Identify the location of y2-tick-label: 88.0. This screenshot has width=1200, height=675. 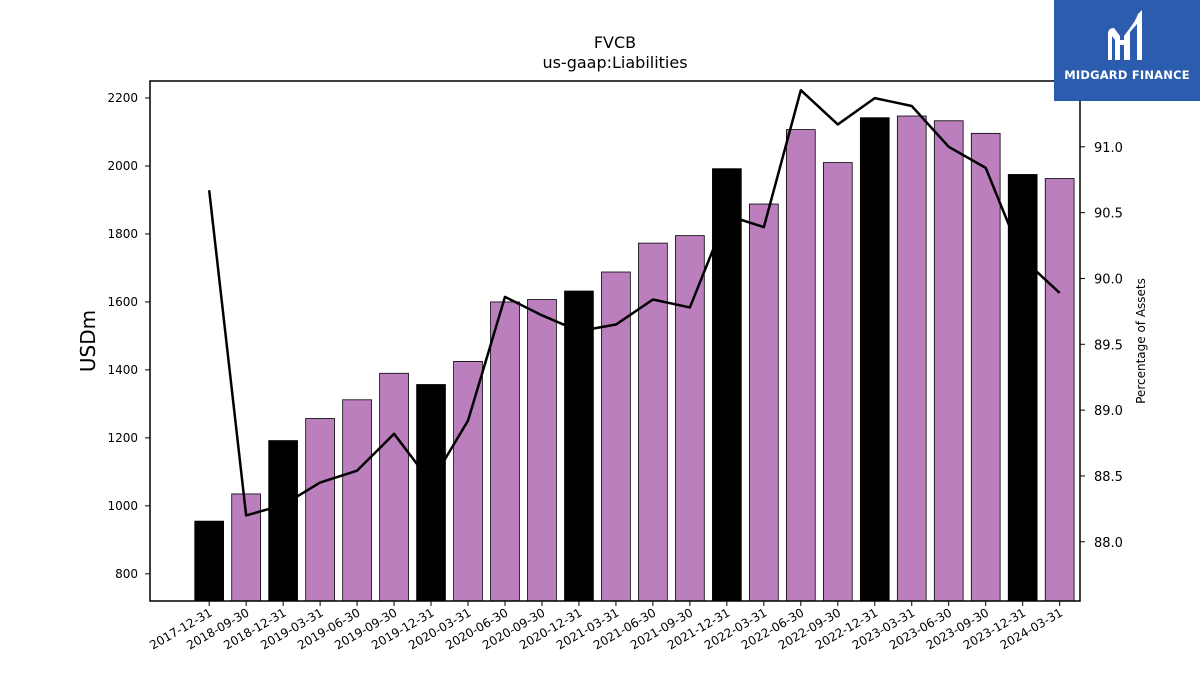
(1108, 543).